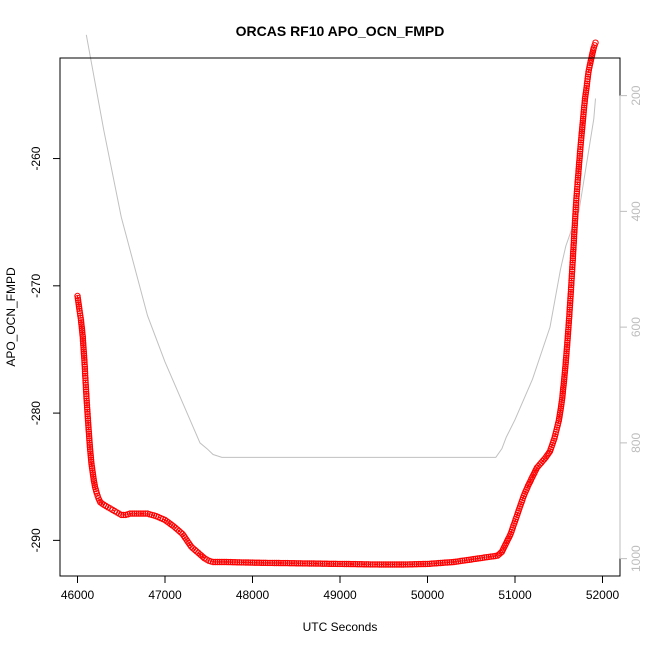 The height and width of the screenshot is (650, 650). Describe the element at coordinates (36, 285) in the screenshot. I see `y-tick-label: -270` at that location.